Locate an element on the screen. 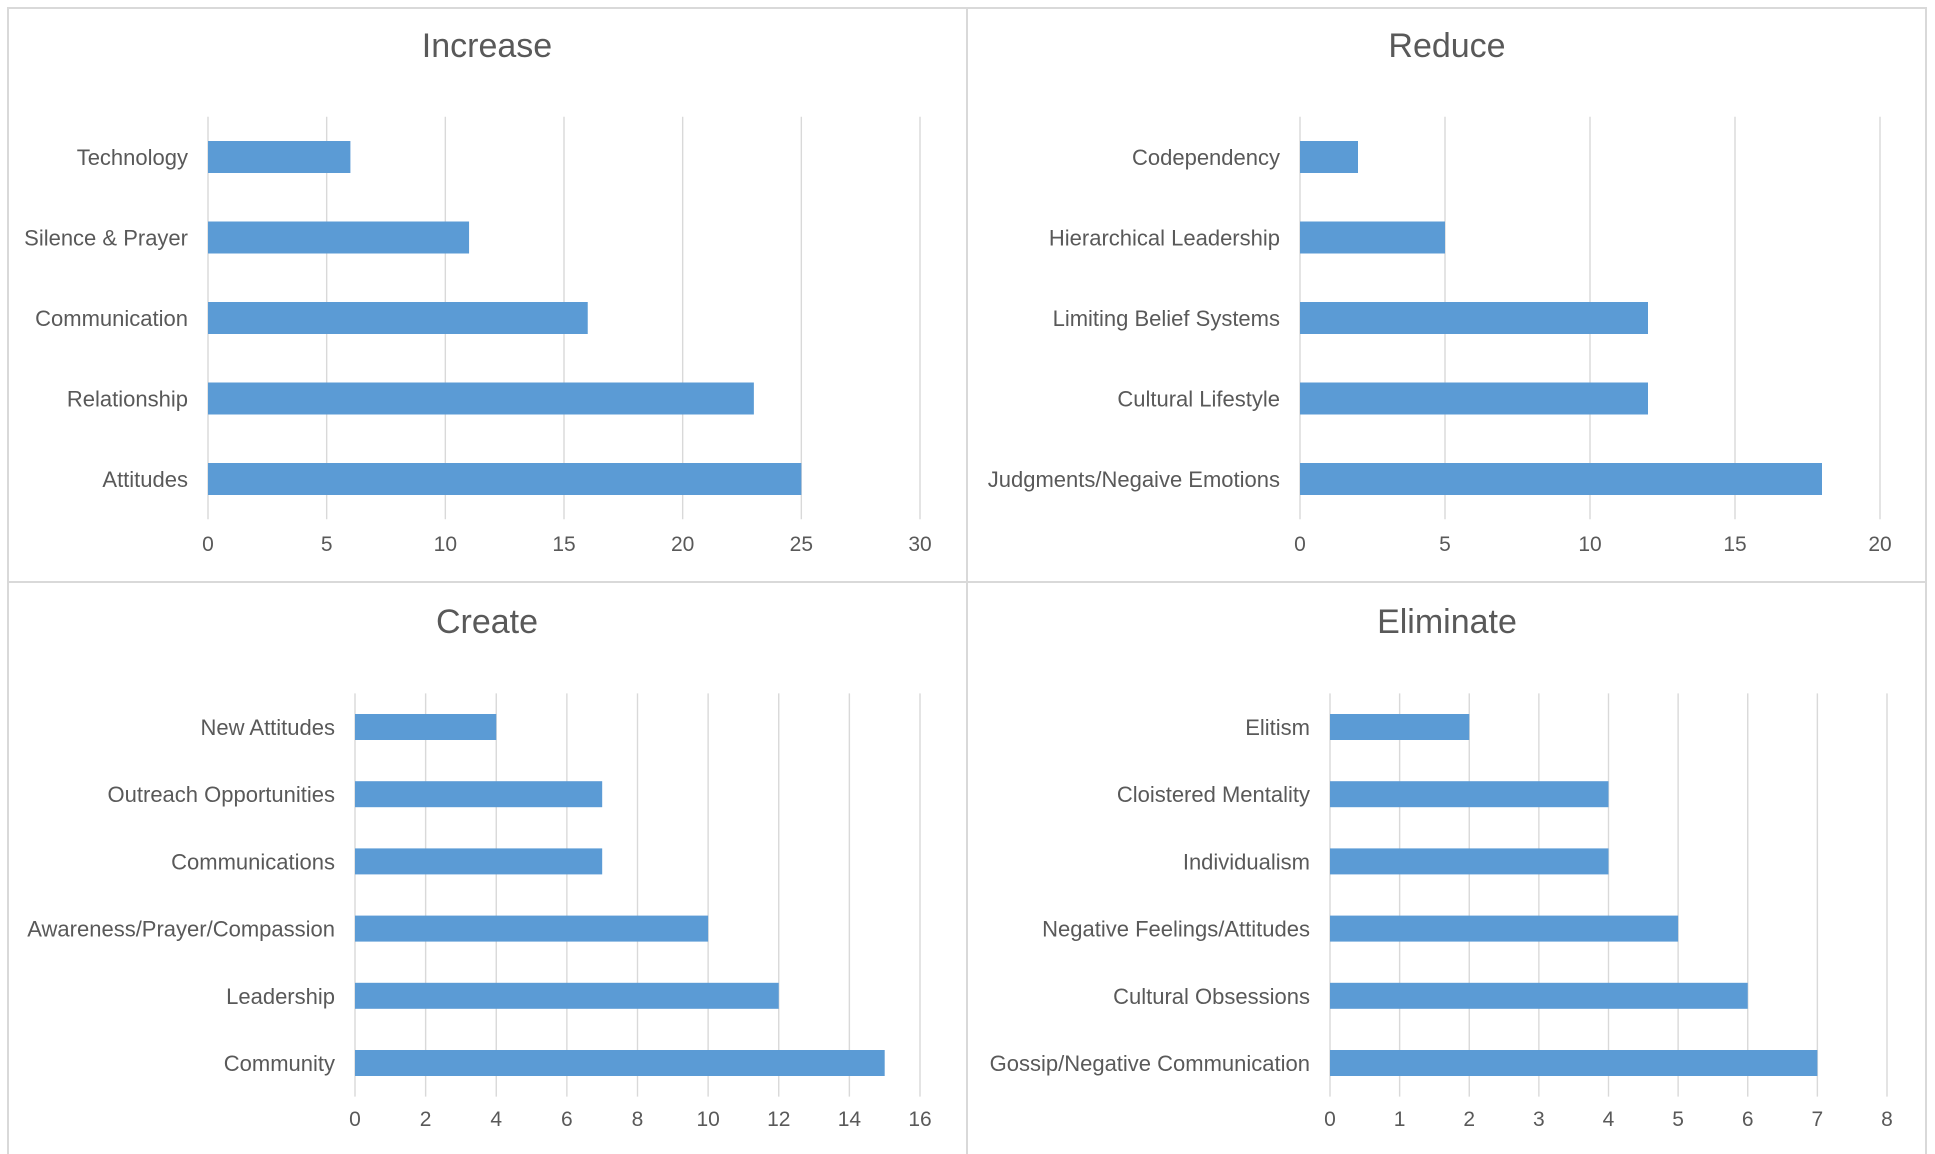 Image resolution: width=1935 pixels, height=1154 pixels. category-label: Gossip/Negative Communication is located at coordinates (1150, 1063).